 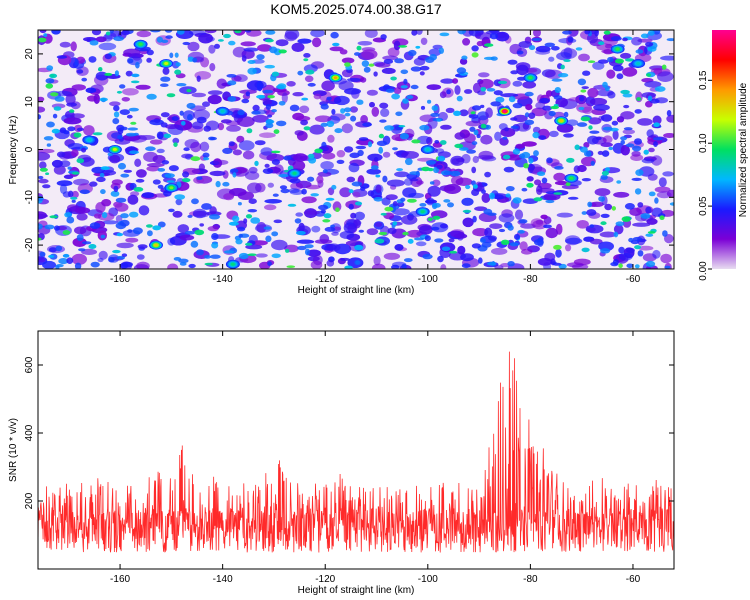 What do you see at coordinates (530, 279) in the screenshot?
I see `x-tick-label: -80` at bounding box center [530, 279].